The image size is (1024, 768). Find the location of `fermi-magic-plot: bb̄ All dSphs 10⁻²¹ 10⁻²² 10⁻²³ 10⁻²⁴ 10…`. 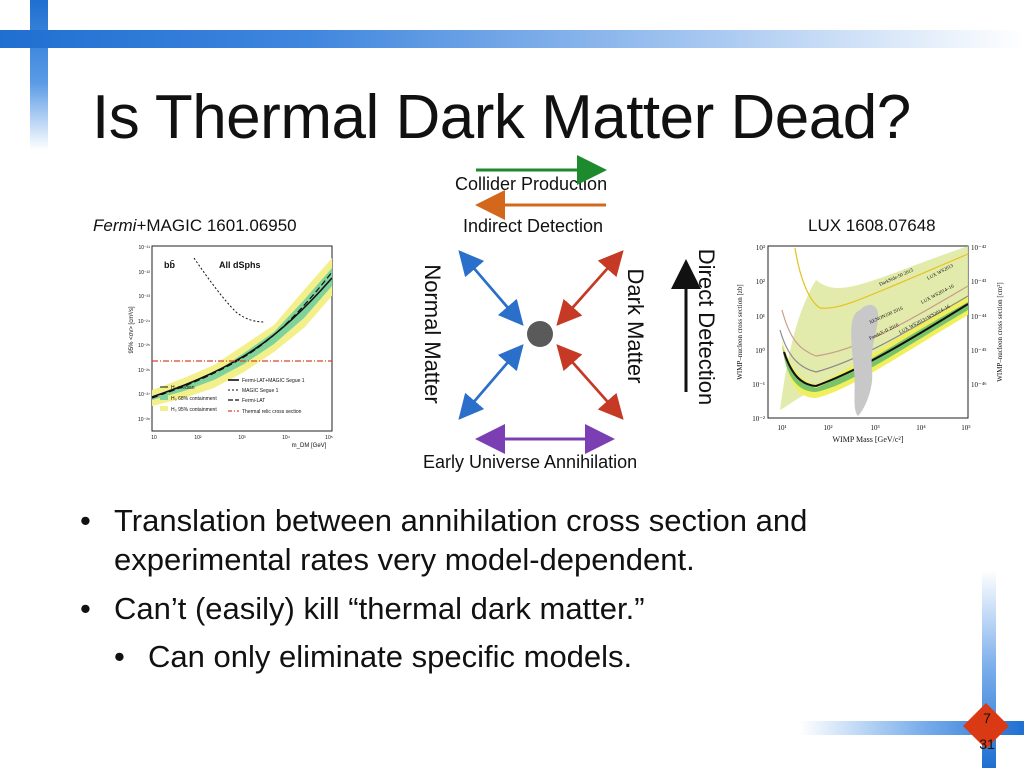

fermi-magic-plot: bb̄ All dSphs 10⁻²¹ 10⁻²² 10⁻²³ 10⁻²⁴ 10… is located at coordinates (231, 347).